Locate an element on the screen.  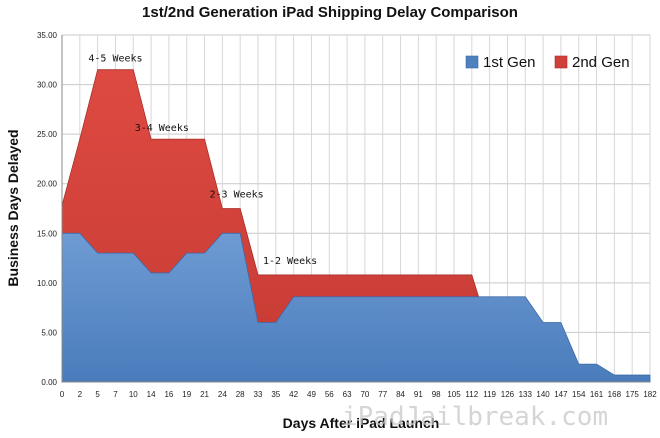
x-tick-label: 84 is located at coordinates (400, 394).